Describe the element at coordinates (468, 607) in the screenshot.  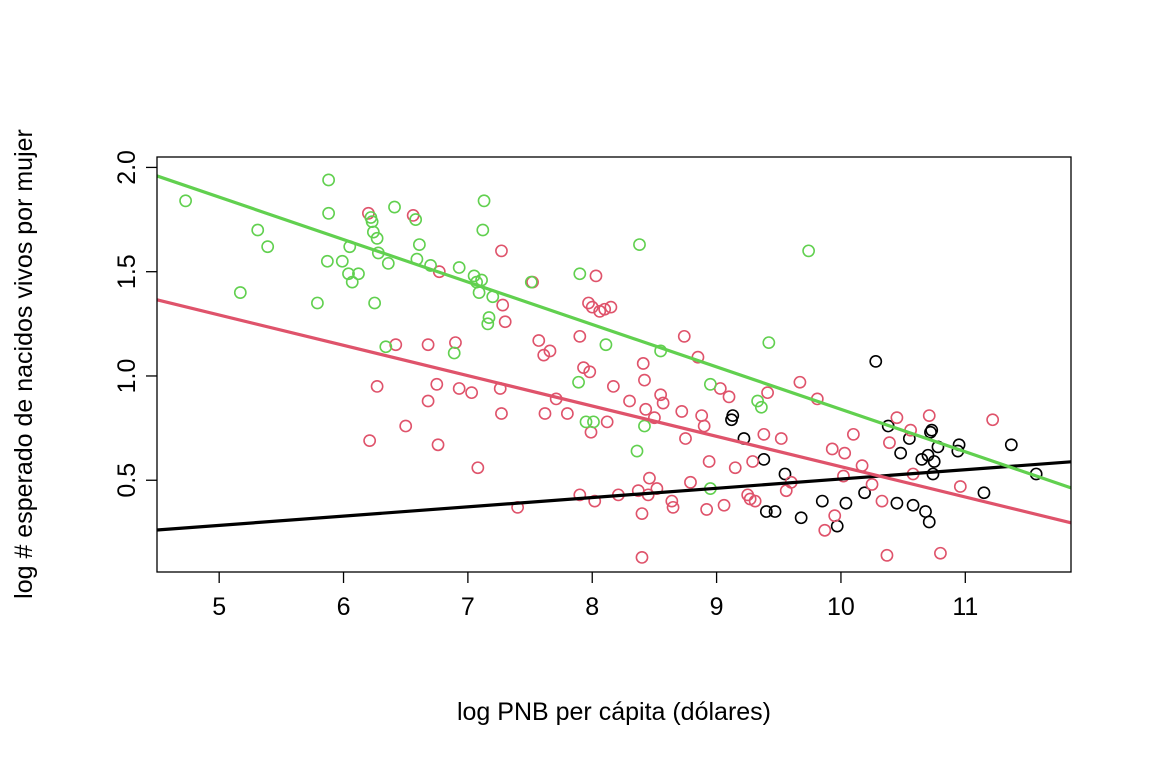
I see `x-tick-label: 7` at that location.